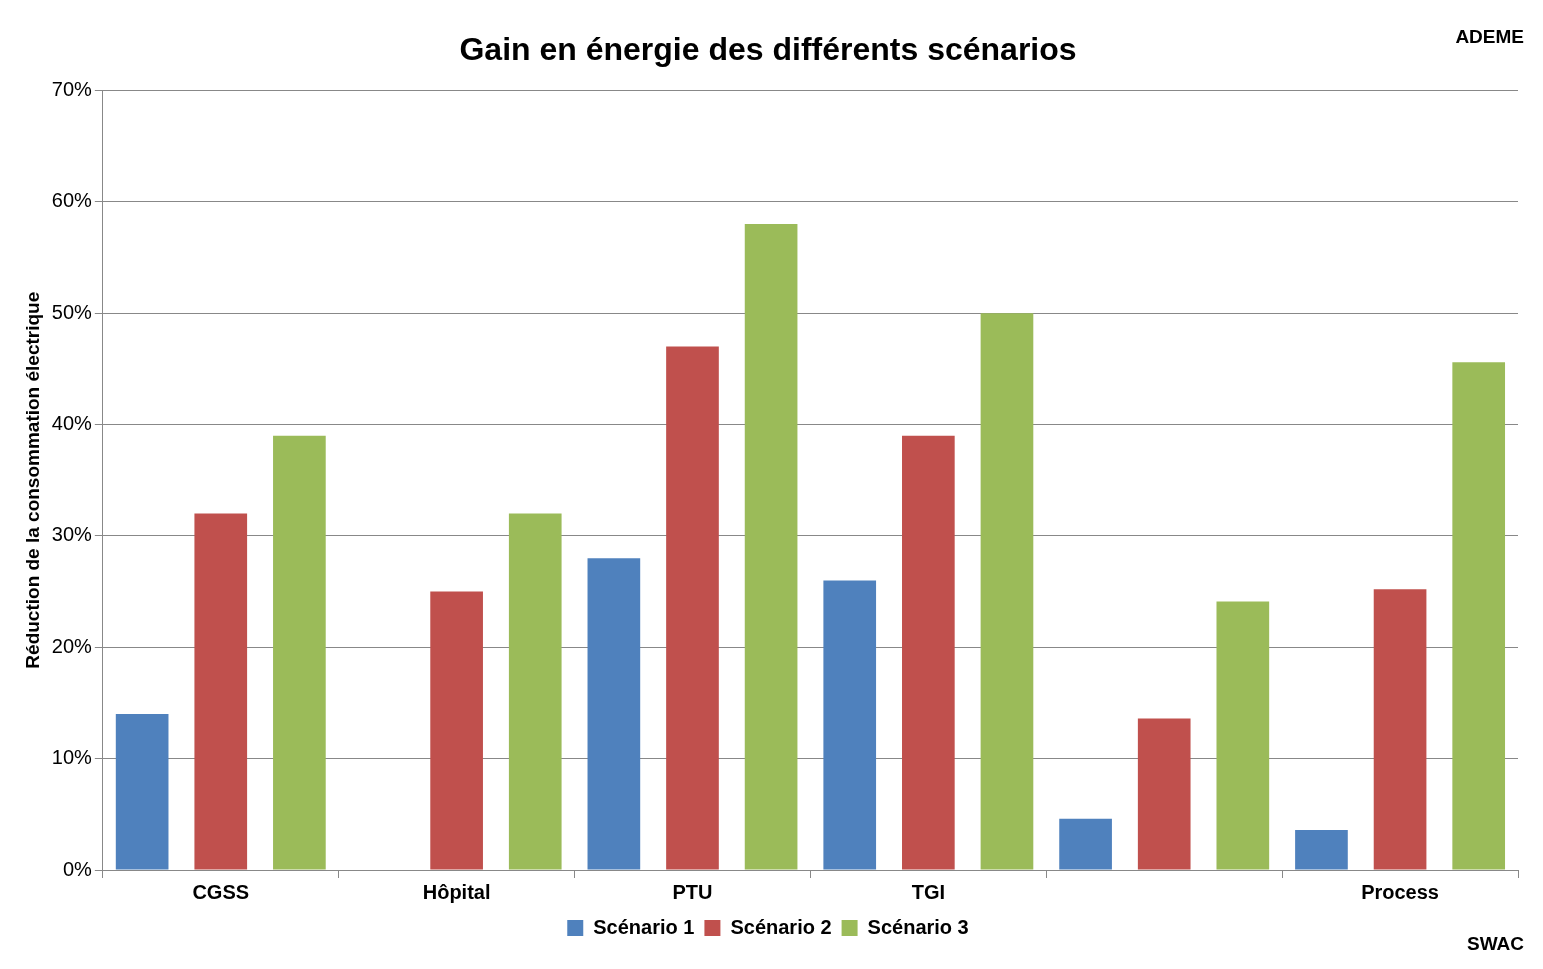 This screenshot has height=969, width=1543. Describe the element at coordinates (72, 88) in the screenshot. I see `y-tick-label: 70%` at that location.